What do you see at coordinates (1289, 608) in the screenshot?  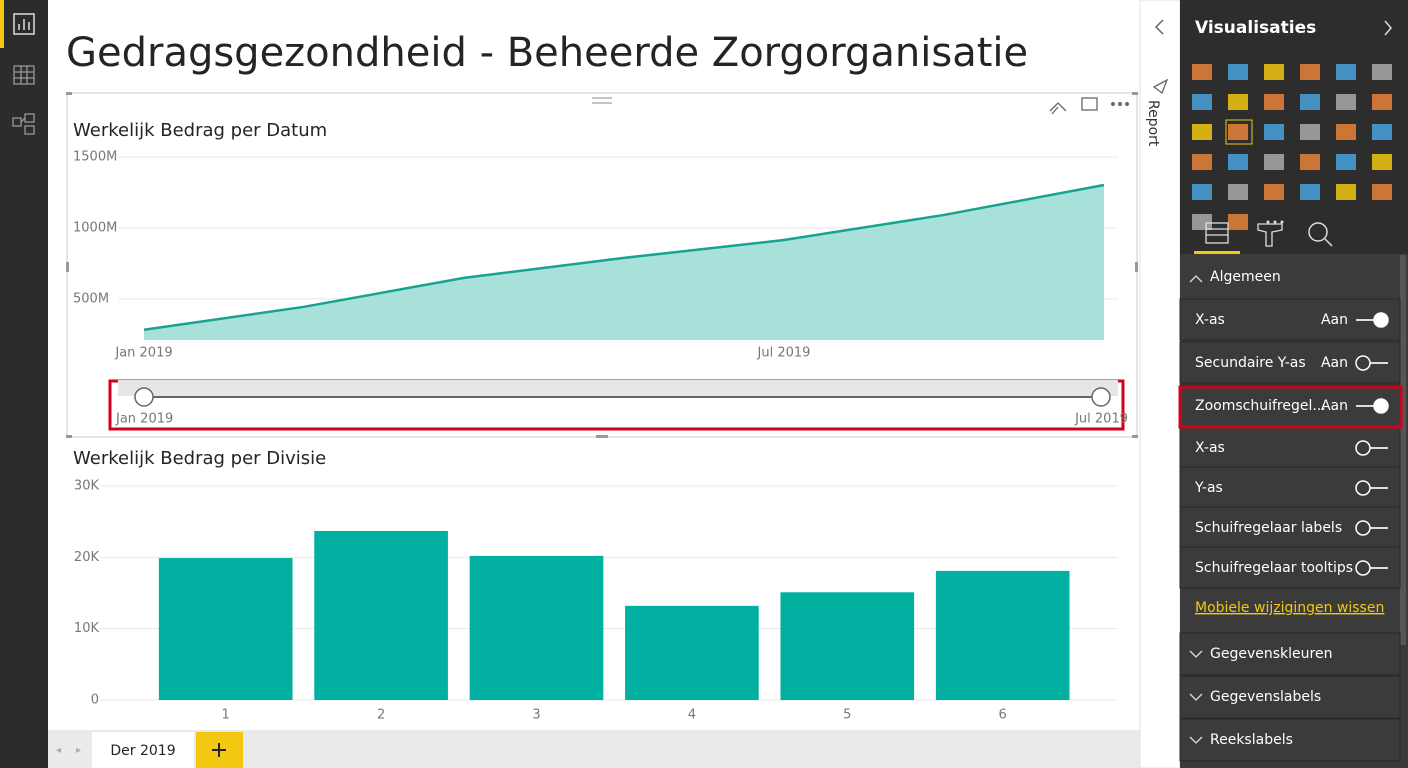 I see `clear-link: Mobiele wijzigingen wissen` at bounding box center [1289, 608].